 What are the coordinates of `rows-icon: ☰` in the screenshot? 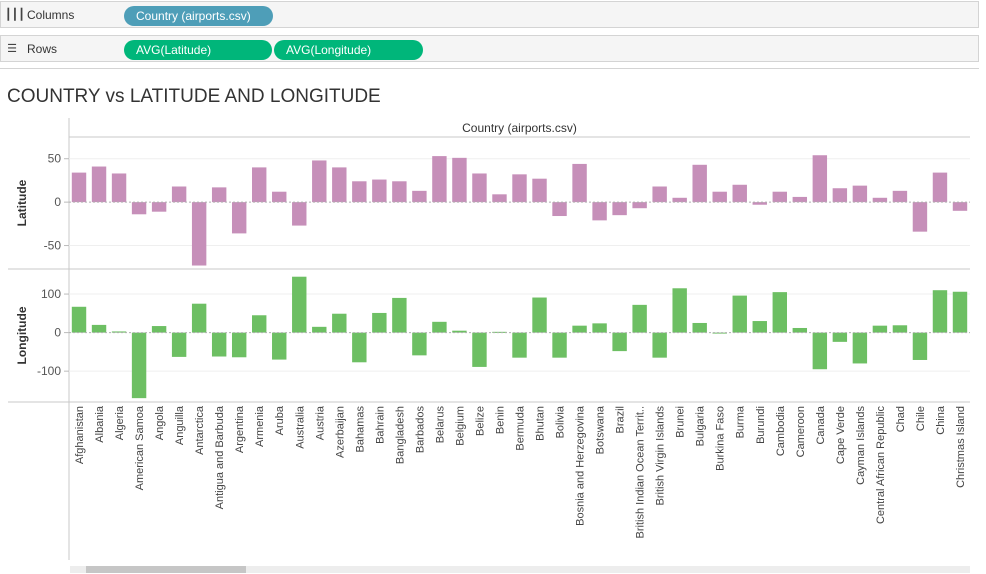 It's located at (12, 49).